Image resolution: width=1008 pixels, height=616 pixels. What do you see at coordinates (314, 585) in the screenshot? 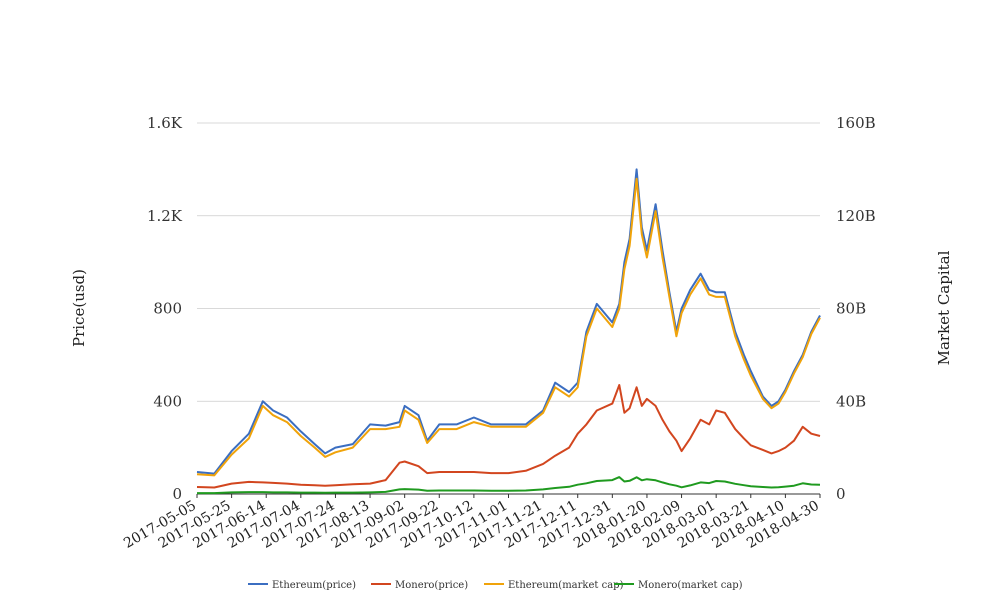
I see `legend-label: Ethereum(price)` at bounding box center [314, 585].